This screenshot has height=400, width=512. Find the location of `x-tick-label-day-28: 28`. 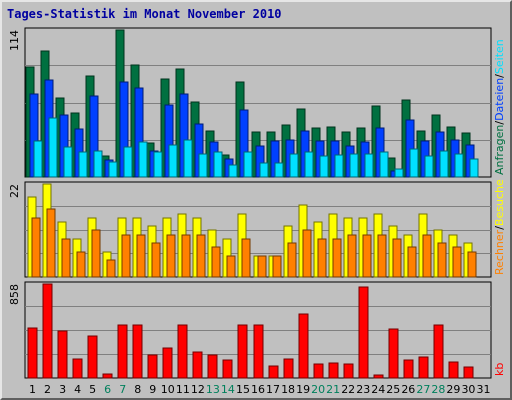

x-tick-label-day-28: 28 is located at coordinates (438, 389).